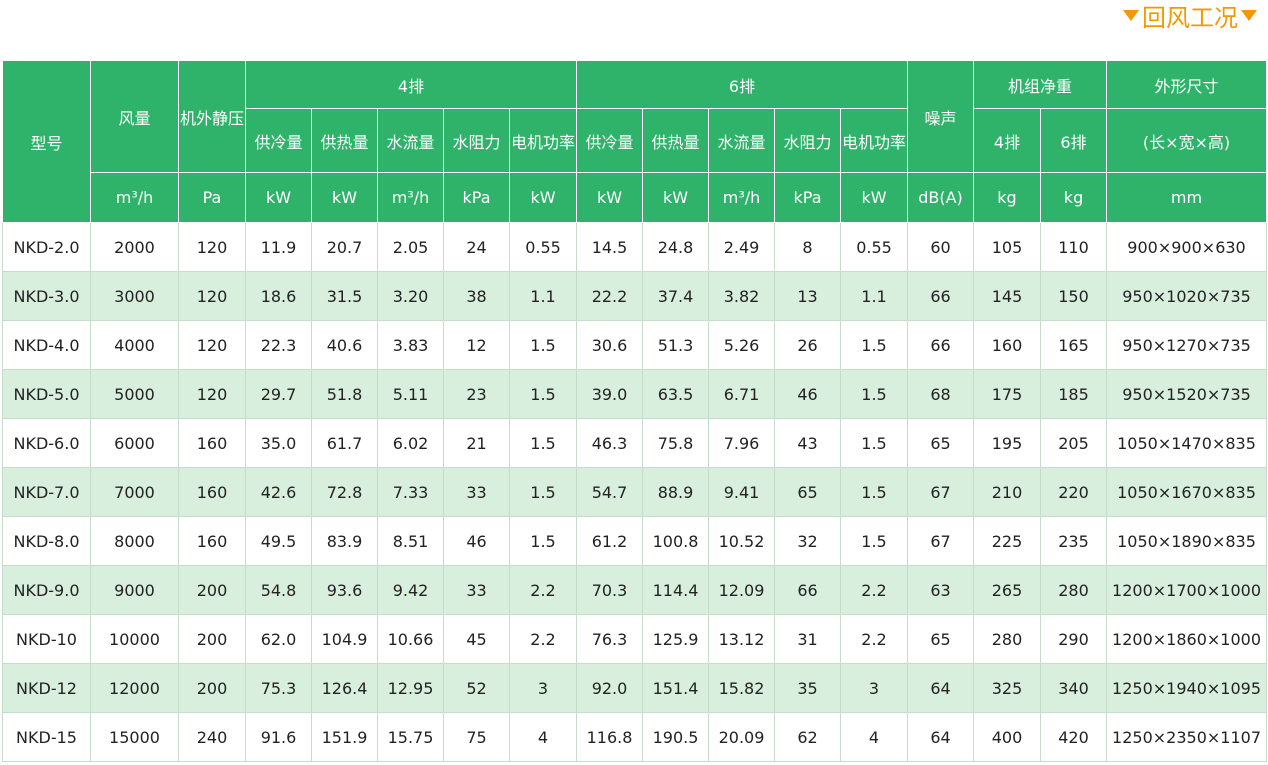  I want to click on data-cell: 67, so click(940, 541).